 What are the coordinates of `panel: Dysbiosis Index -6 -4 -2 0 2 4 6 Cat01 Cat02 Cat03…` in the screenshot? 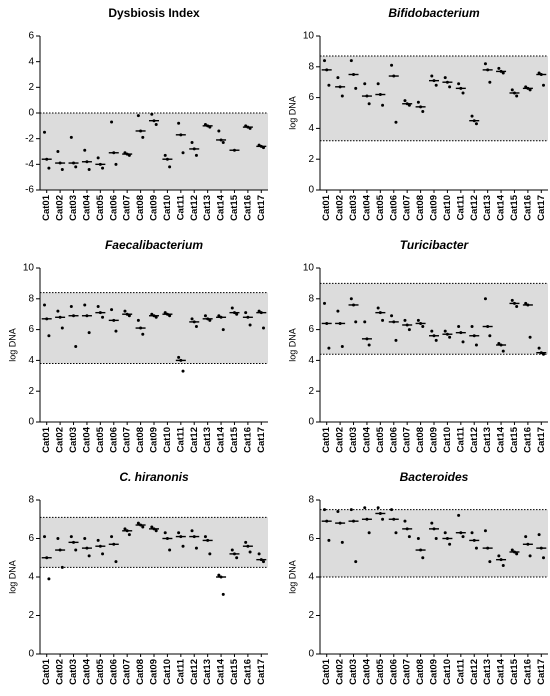 It's located at (146, 113).